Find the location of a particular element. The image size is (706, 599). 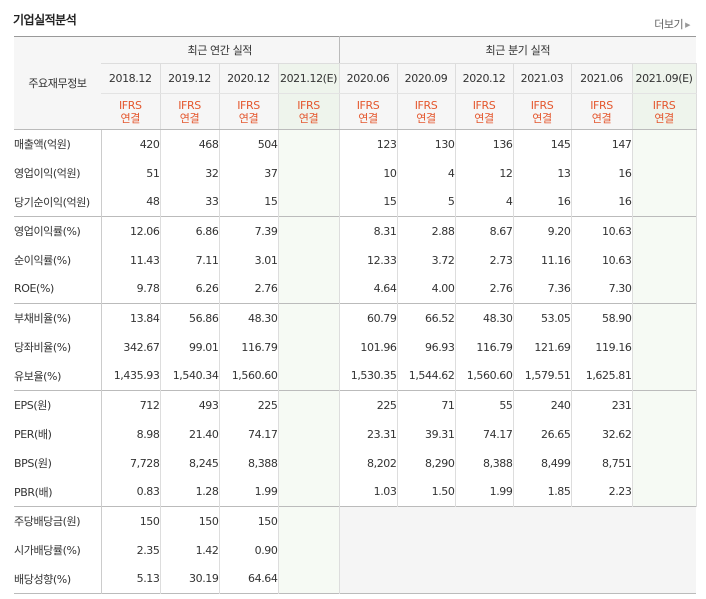

value-cell: 53.05 is located at coordinates (542, 318).